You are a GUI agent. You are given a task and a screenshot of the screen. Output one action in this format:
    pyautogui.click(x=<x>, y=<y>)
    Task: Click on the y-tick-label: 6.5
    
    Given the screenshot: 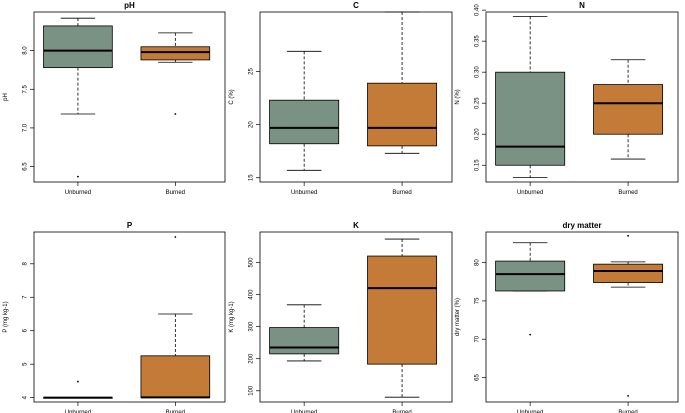 What is the action you would take?
    pyautogui.click(x=26, y=166)
    